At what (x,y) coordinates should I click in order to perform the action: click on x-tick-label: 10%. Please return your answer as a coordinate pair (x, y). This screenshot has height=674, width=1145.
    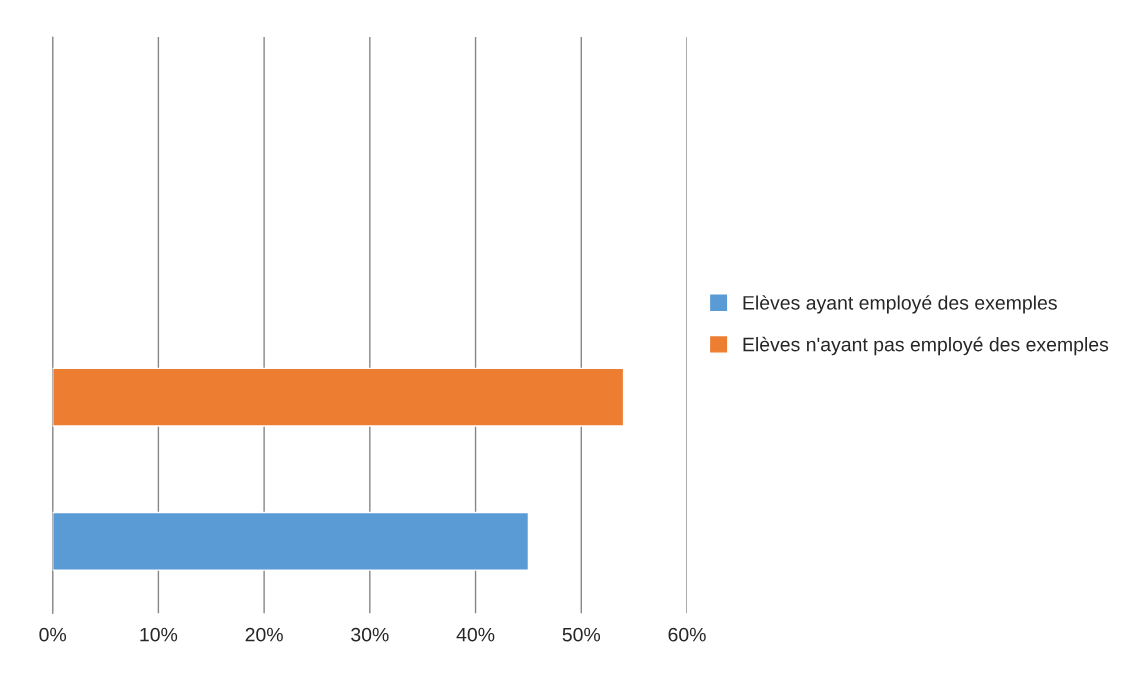
    Looking at the image, I should click on (159, 634).